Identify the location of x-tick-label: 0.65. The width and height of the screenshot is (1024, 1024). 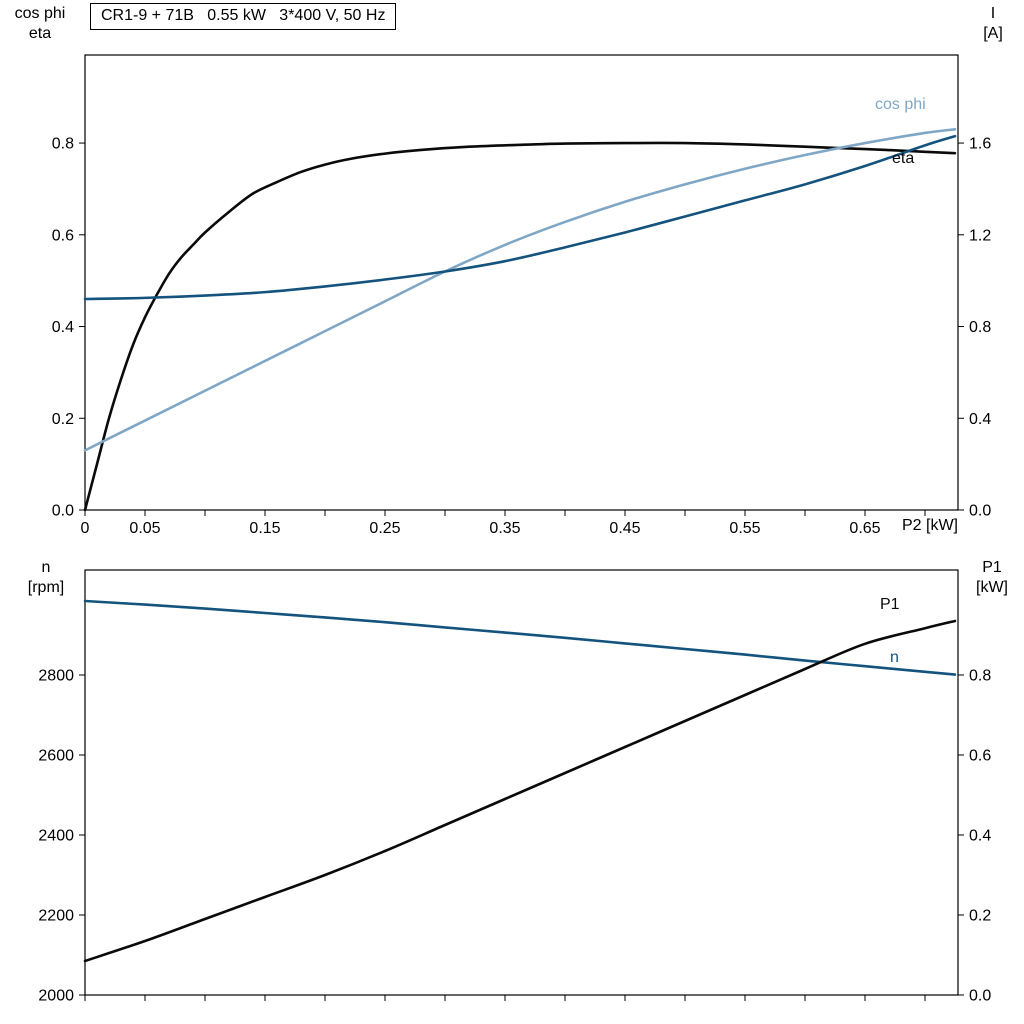
(864, 528).